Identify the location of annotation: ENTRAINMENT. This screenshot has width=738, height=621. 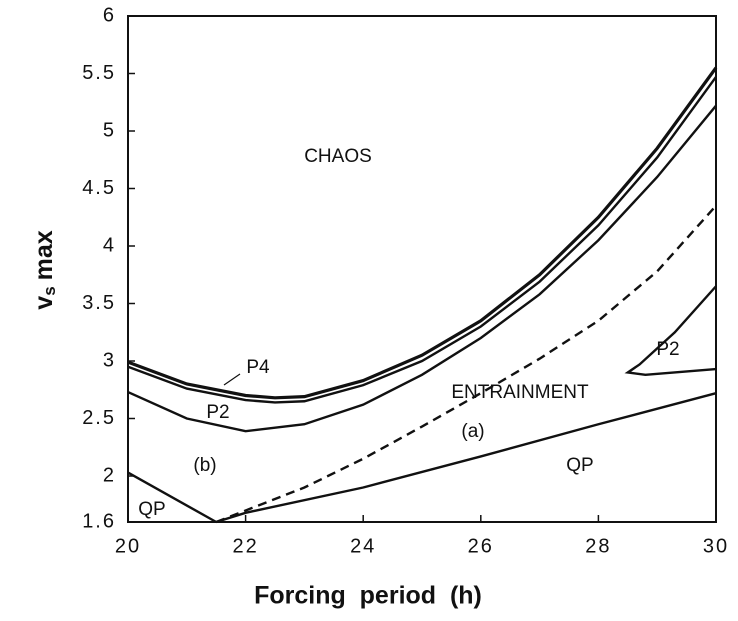
(520, 392).